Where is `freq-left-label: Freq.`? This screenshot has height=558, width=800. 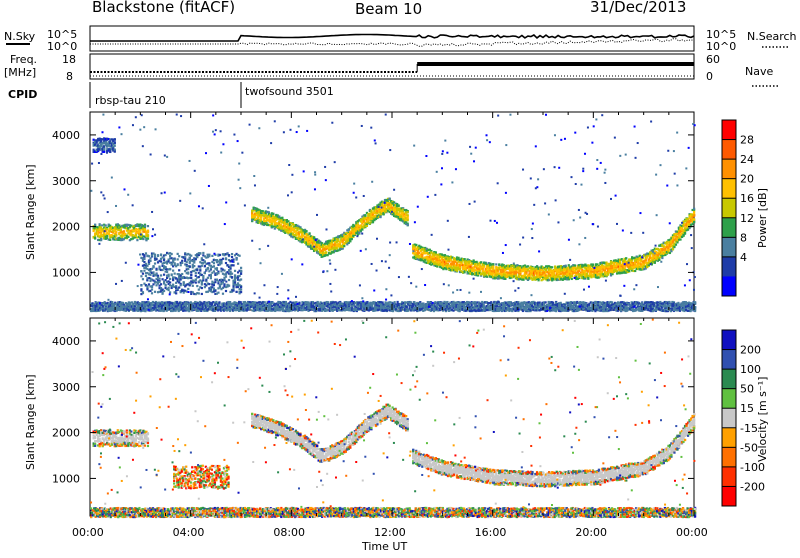 freq-left-label: Freq. is located at coordinates (23, 59).